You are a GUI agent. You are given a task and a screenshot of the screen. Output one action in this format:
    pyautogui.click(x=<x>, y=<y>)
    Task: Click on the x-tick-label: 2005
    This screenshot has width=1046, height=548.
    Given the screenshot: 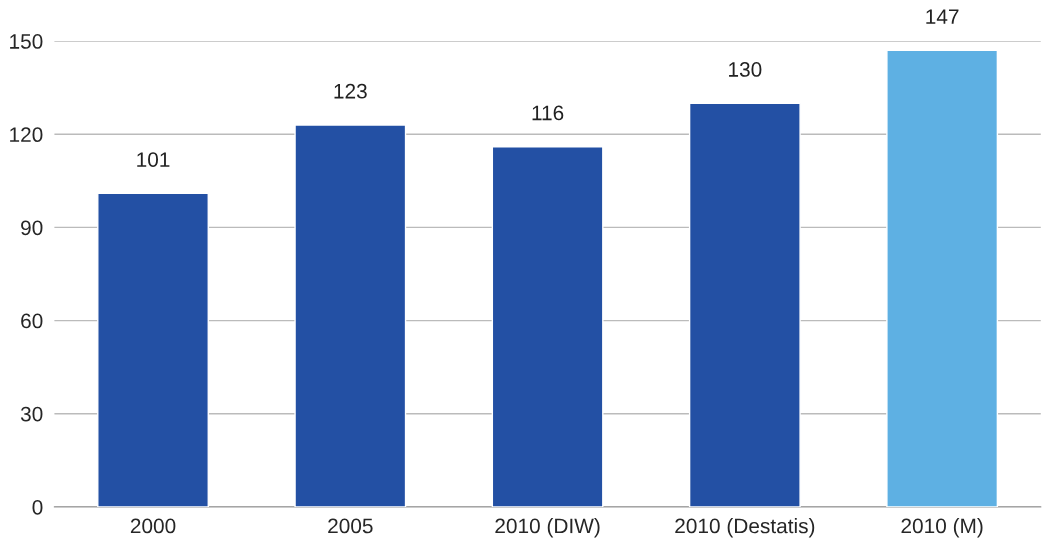 What is the action you would take?
    pyautogui.click(x=350, y=526)
    